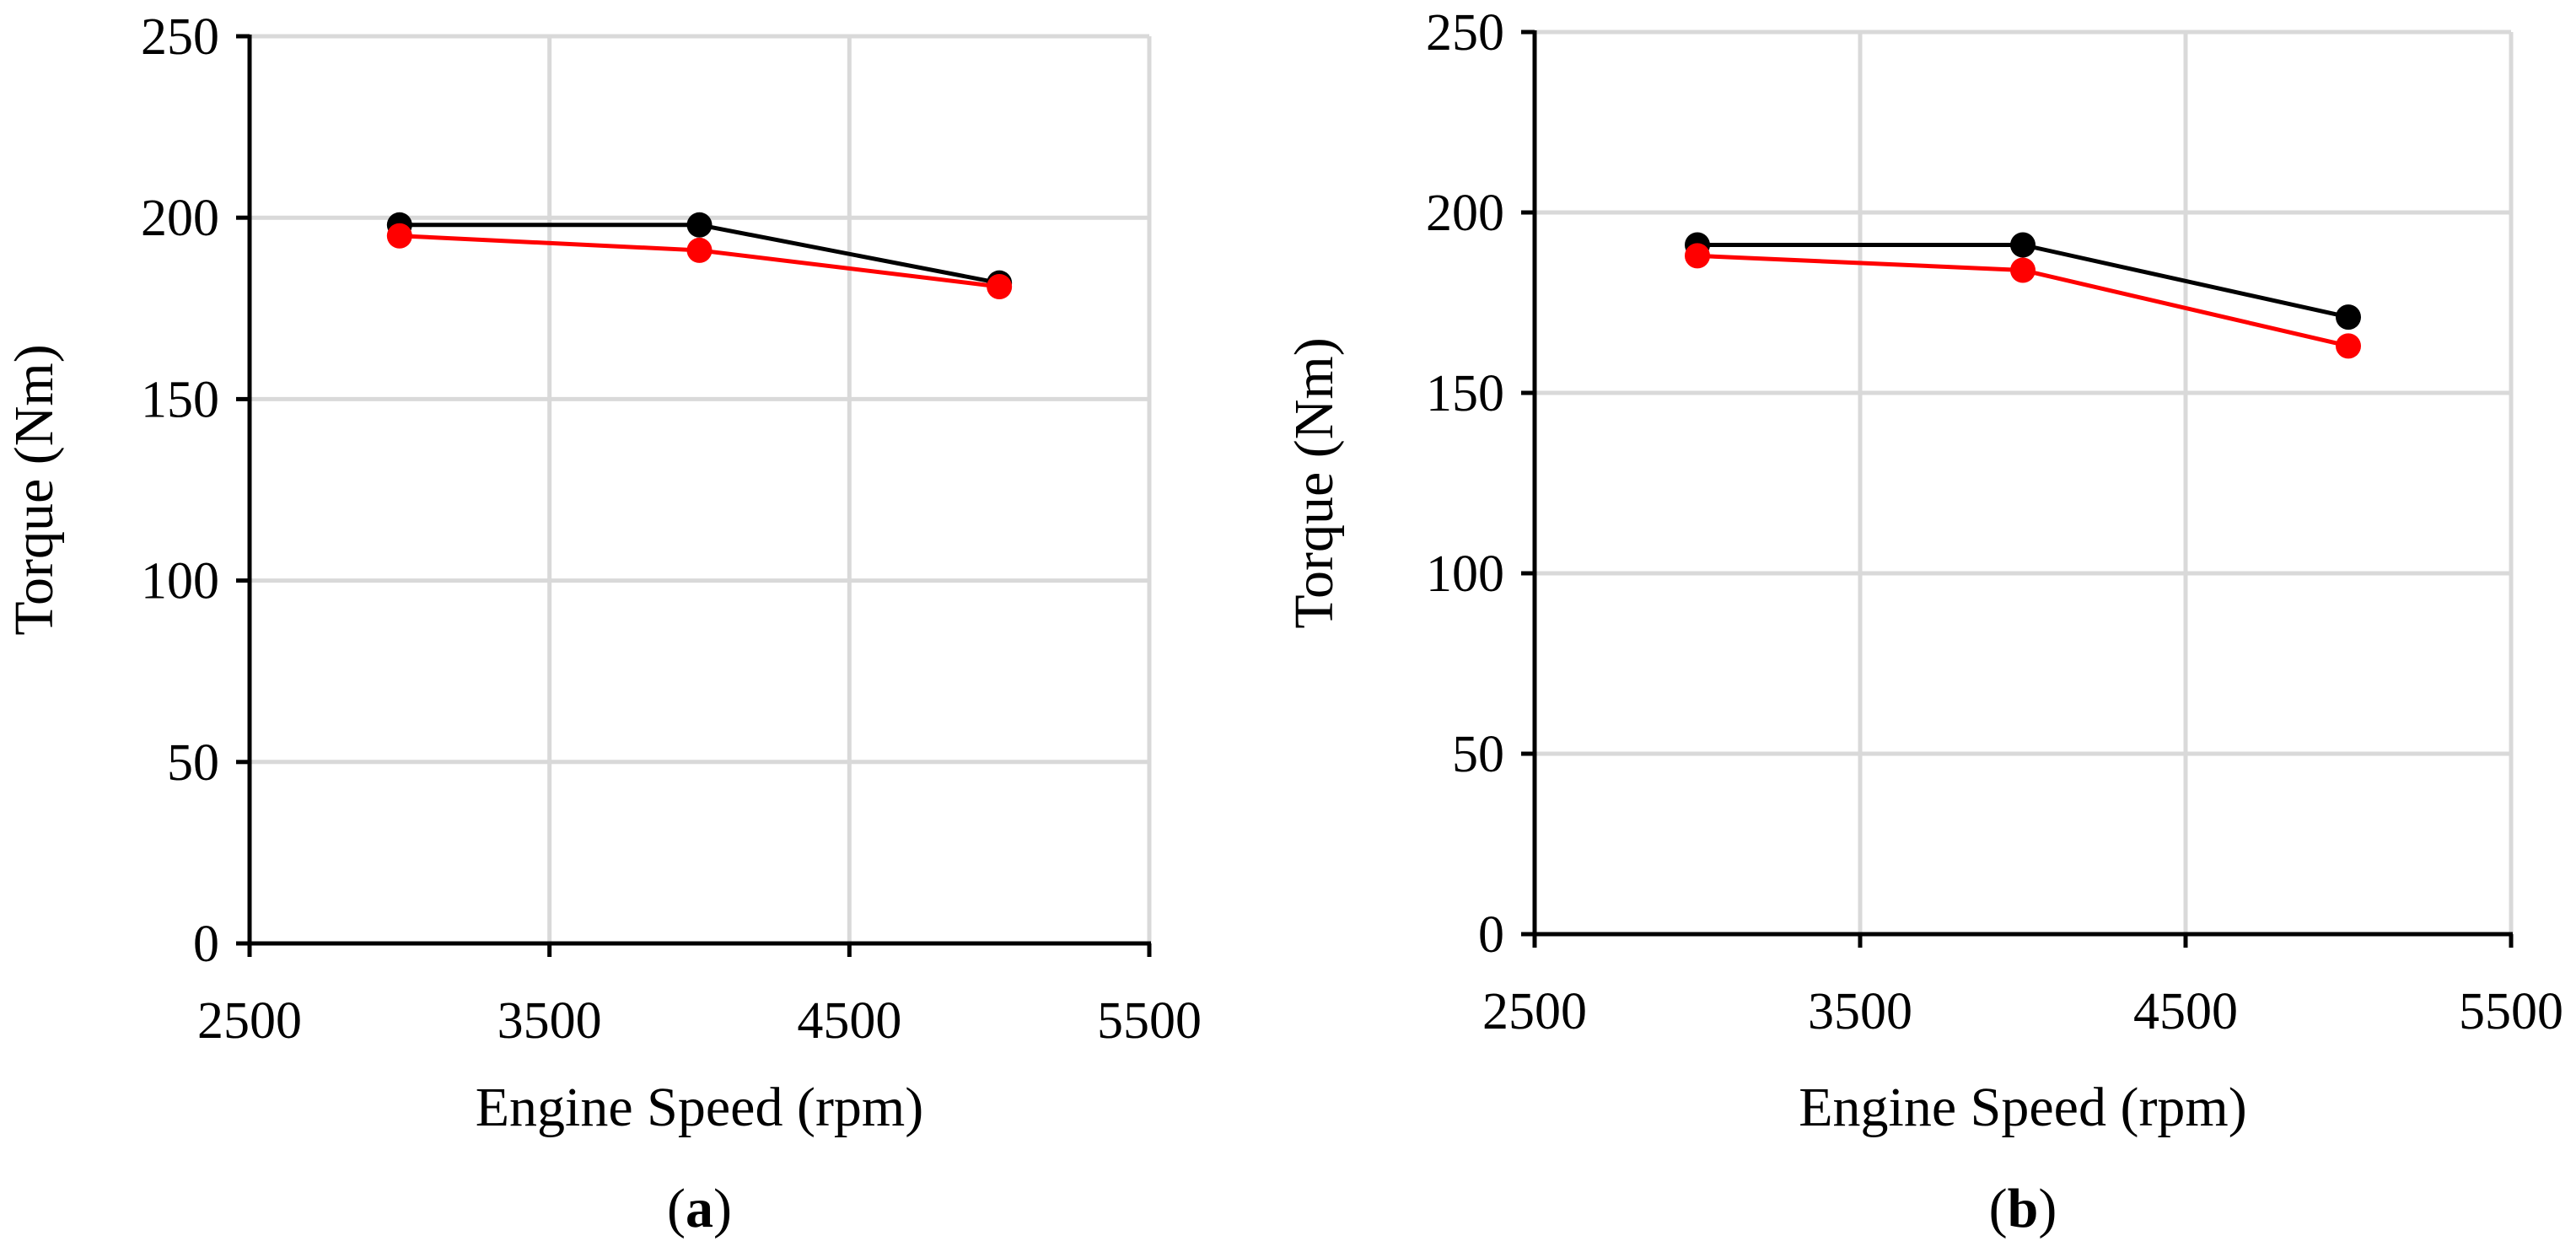  I want to click on panel-label: (a), so click(699, 1208).